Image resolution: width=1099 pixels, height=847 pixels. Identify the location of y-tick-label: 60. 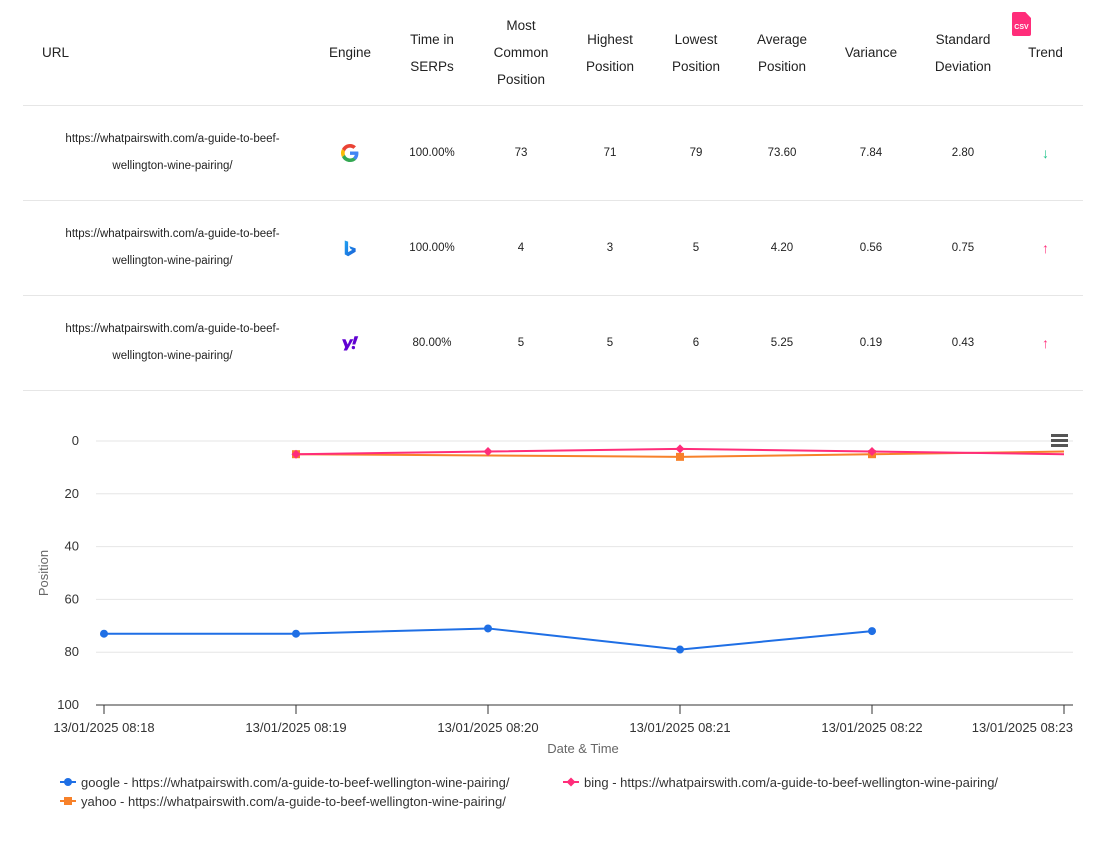
(72, 598).